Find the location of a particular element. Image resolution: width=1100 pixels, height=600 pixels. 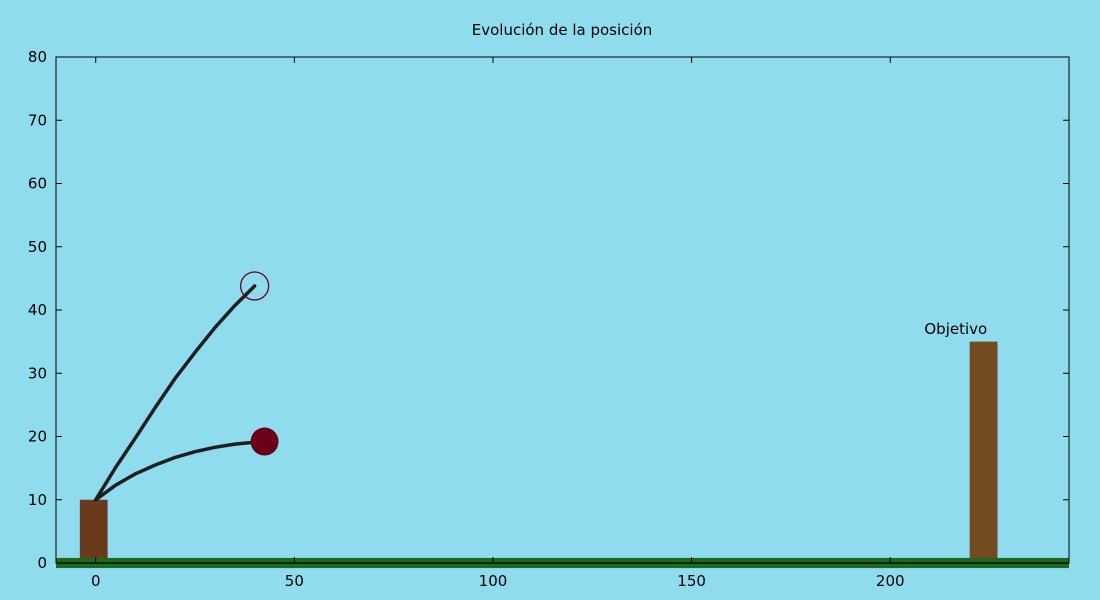

projectile-marker-filled is located at coordinates (264, 441).